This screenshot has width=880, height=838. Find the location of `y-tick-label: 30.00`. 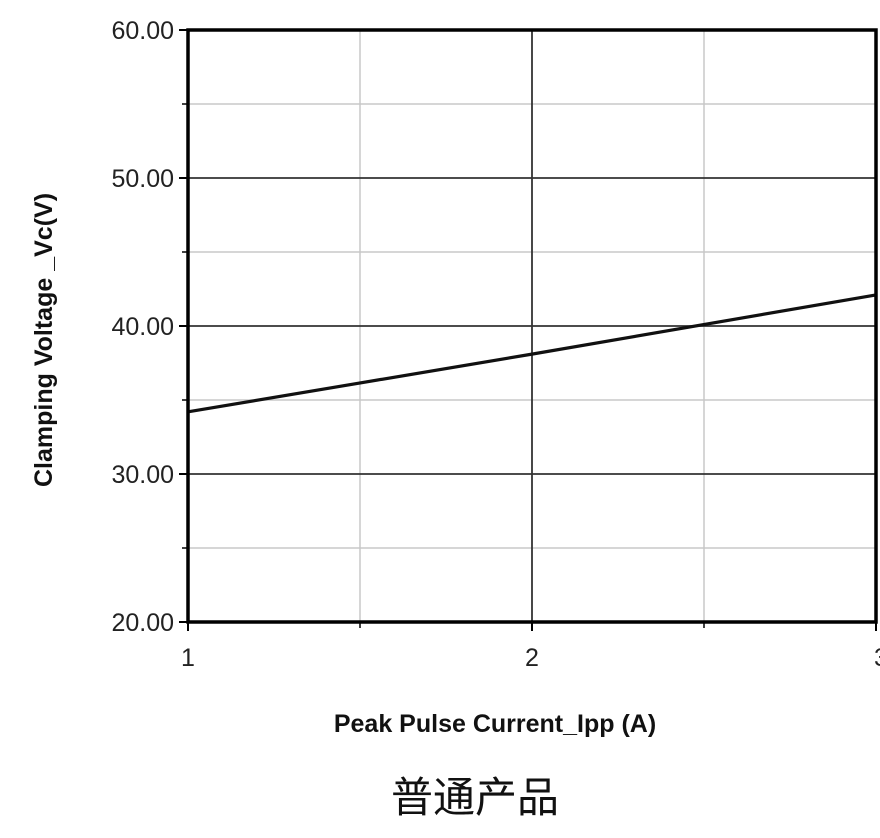

y-tick-label: 30.00 is located at coordinates (142, 475).